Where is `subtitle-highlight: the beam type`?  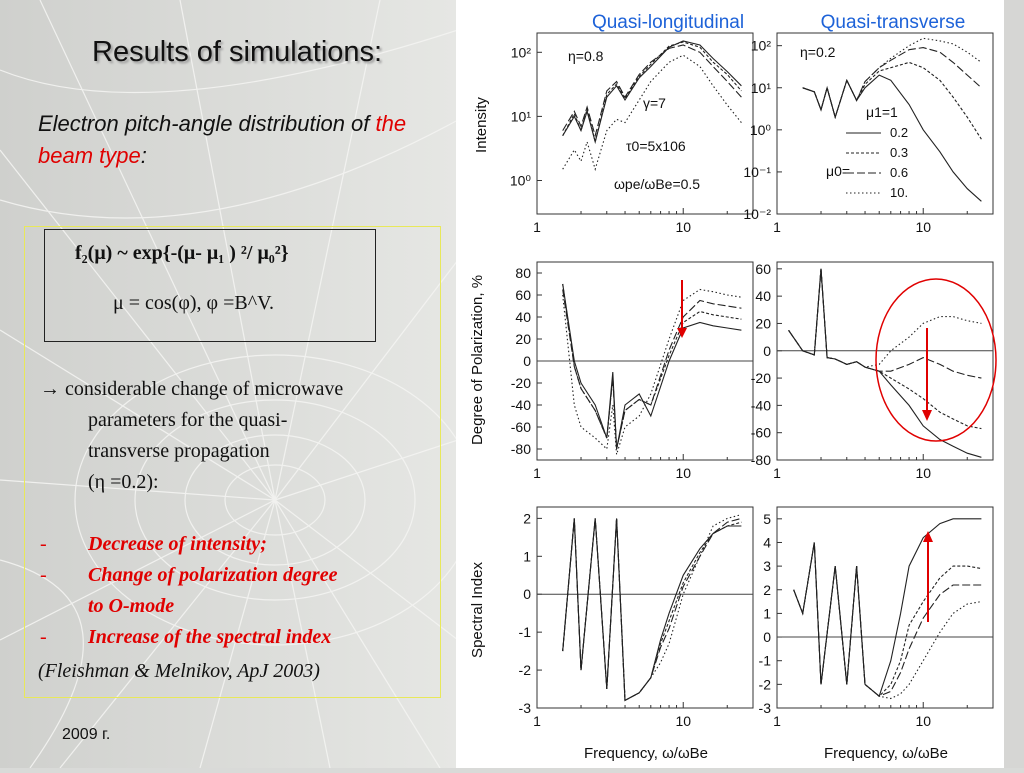 subtitle-highlight: the beam type is located at coordinates (222, 139).